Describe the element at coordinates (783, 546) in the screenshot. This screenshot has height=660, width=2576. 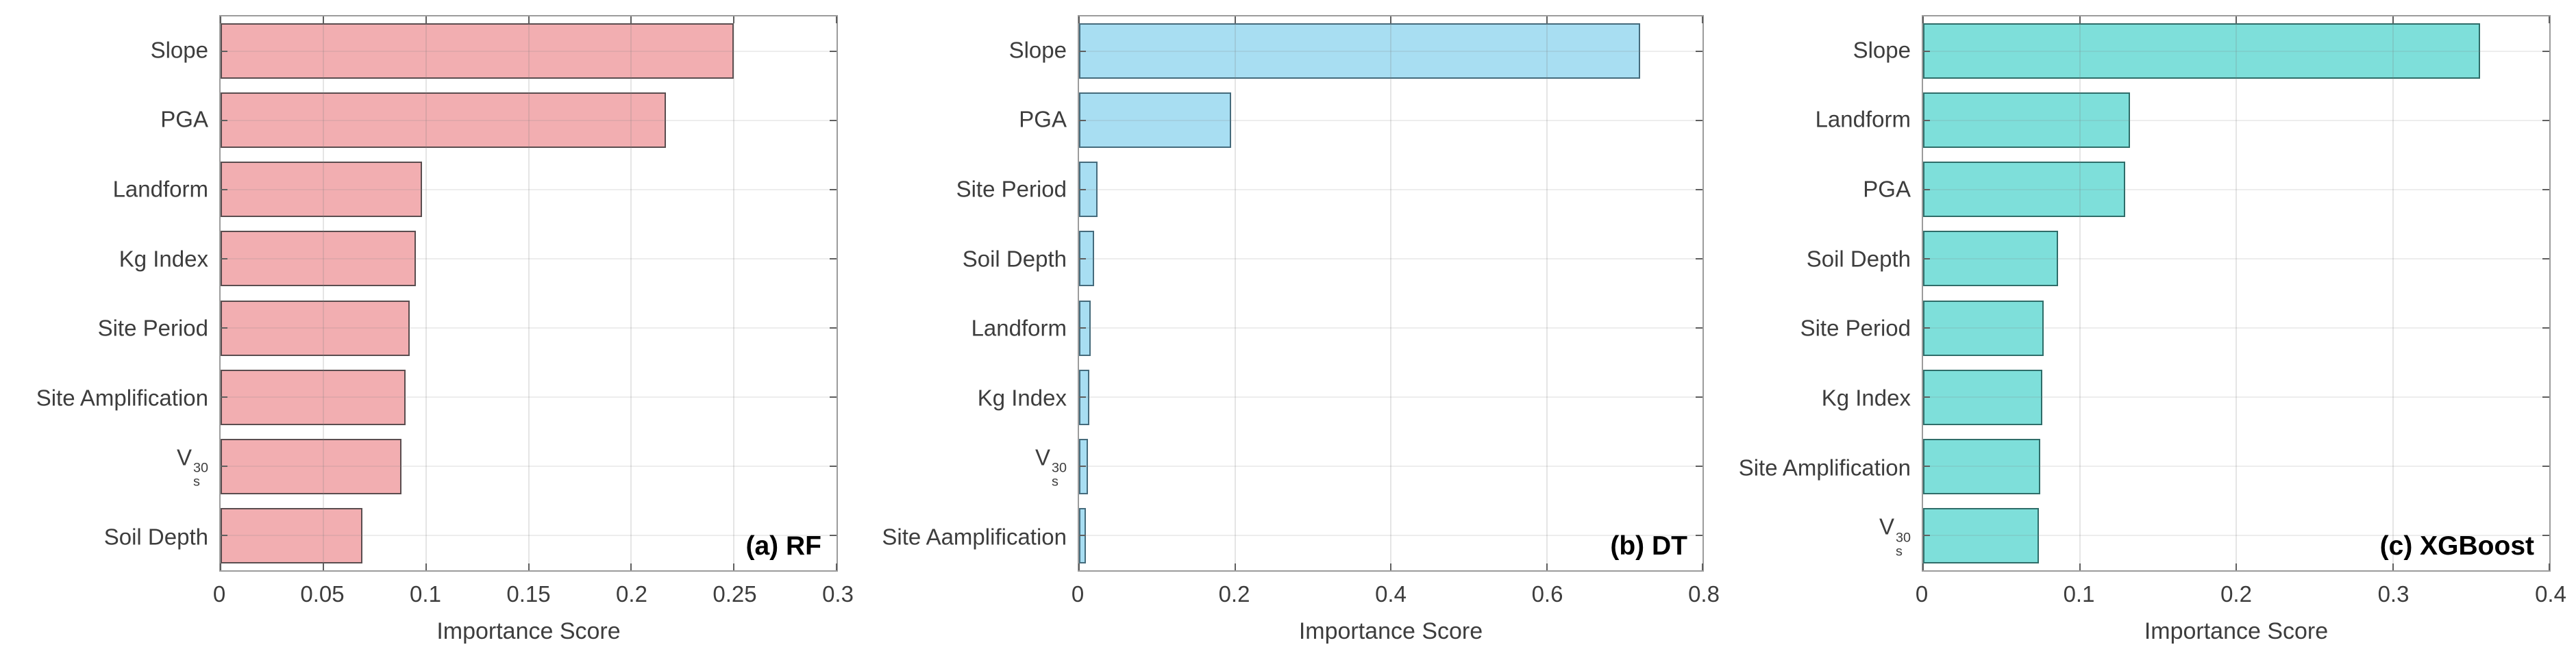
I see `panel-label-rf: (a) RF` at that location.